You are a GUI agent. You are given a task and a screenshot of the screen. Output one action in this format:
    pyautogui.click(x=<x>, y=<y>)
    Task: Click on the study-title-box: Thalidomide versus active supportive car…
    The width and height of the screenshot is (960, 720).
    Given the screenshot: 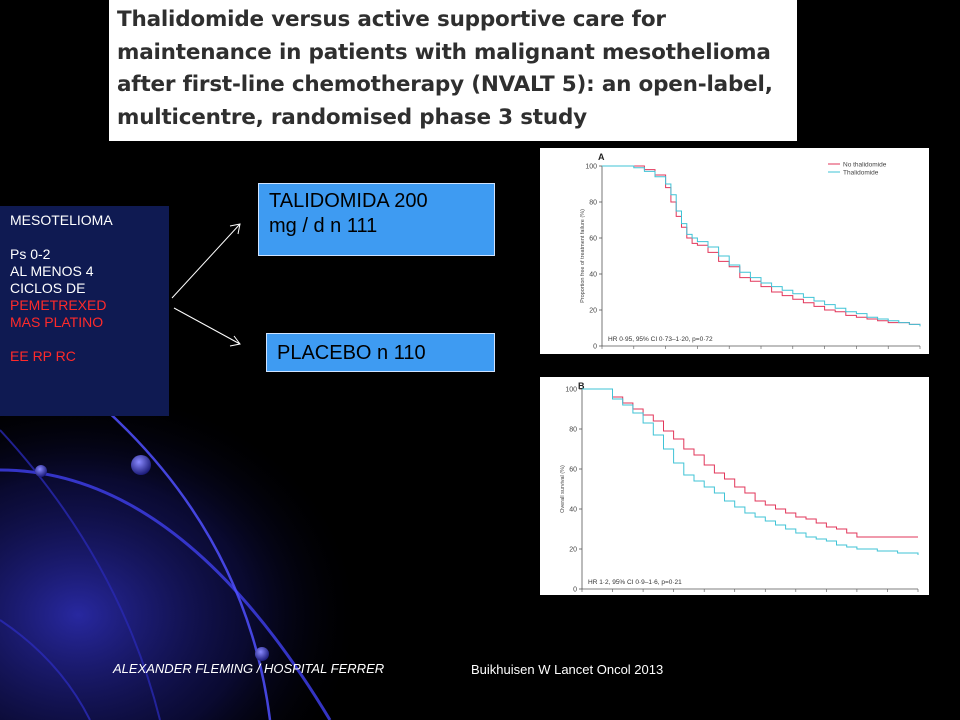 What is the action you would take?
    pyautogui.click(x=453, y=70)
    